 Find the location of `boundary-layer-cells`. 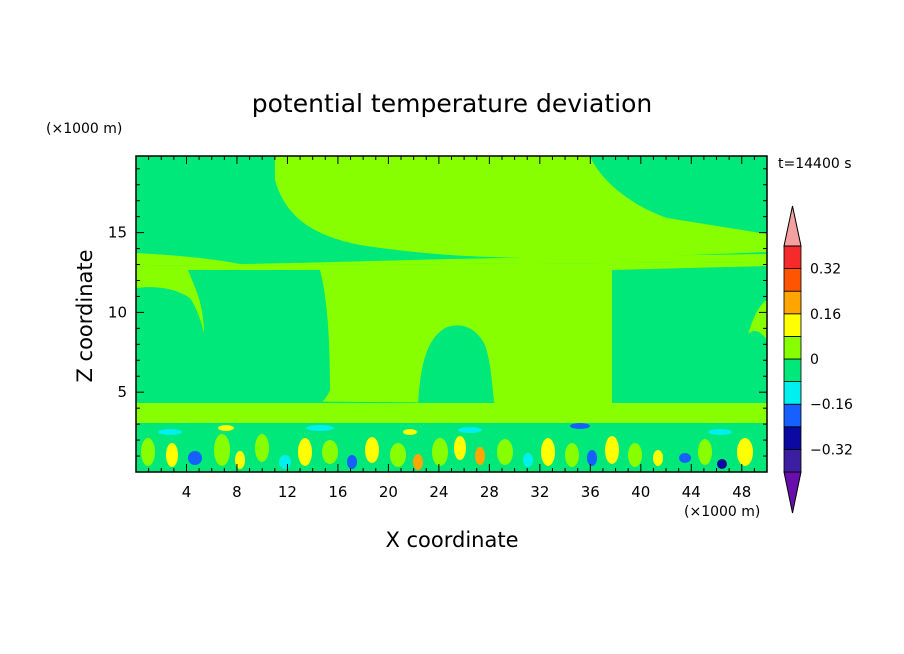

boundary-layer-cells is located at coordinates (447, 446).